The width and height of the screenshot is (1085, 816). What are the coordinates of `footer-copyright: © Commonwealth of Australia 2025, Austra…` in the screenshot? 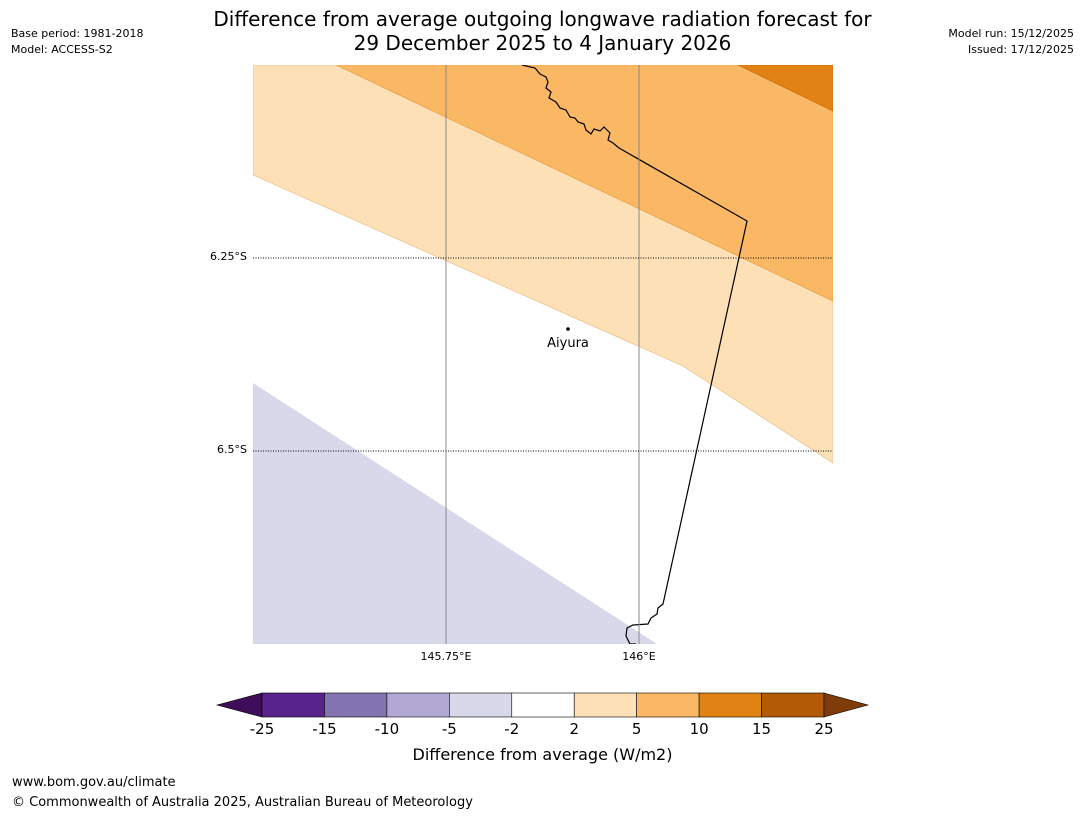 It's located at (242, 802).